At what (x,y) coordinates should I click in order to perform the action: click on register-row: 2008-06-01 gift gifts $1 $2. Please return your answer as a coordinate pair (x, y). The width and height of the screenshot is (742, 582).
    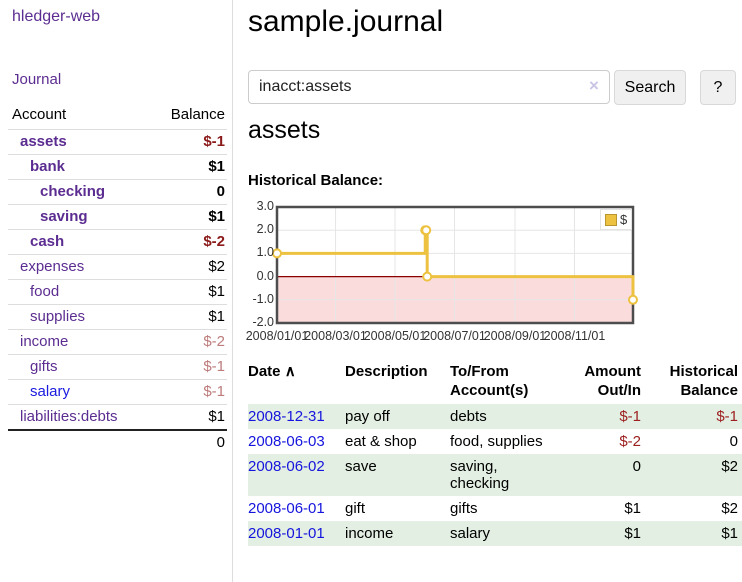
    Looking at the image, I should click on (495, 508).